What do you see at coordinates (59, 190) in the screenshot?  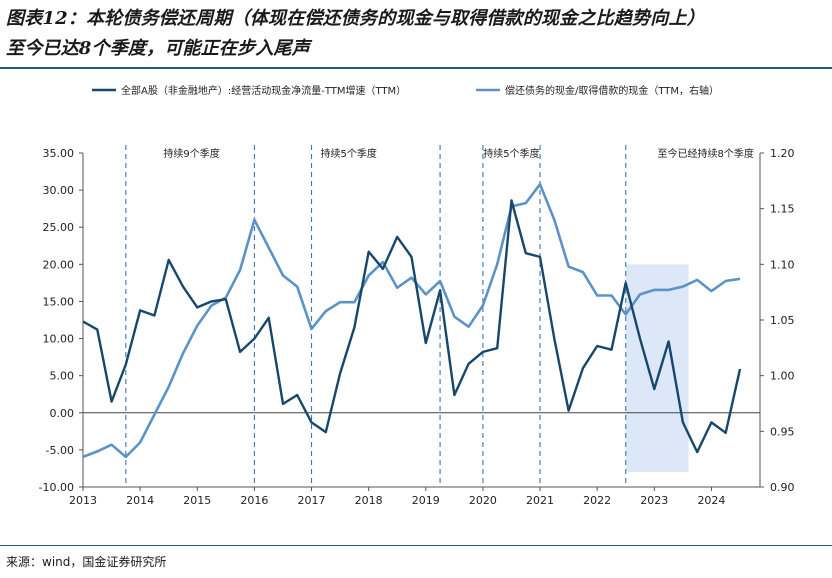 I see `left-tick-label: 30.00` at bounding box center [59, 190].